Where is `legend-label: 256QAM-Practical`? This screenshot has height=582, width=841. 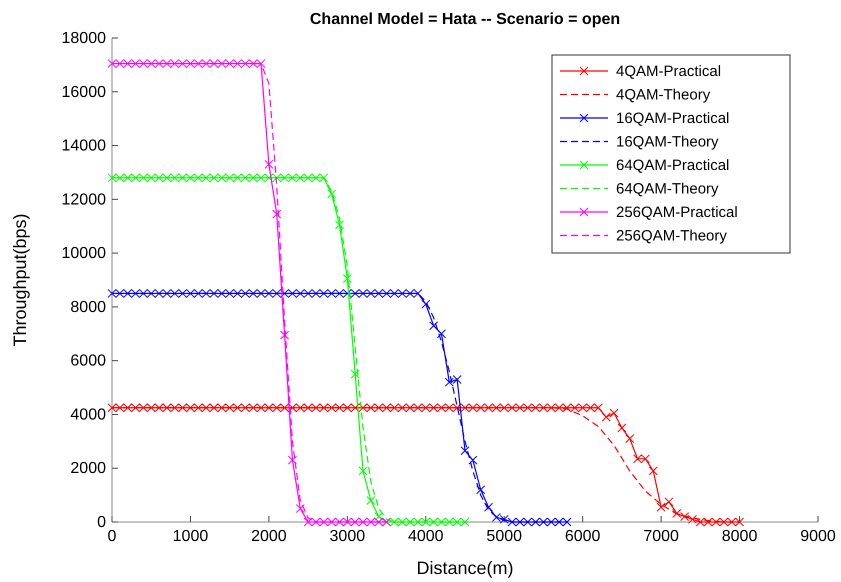 legend-label: 256QAM-Practical is located at coordinates (677, 212).